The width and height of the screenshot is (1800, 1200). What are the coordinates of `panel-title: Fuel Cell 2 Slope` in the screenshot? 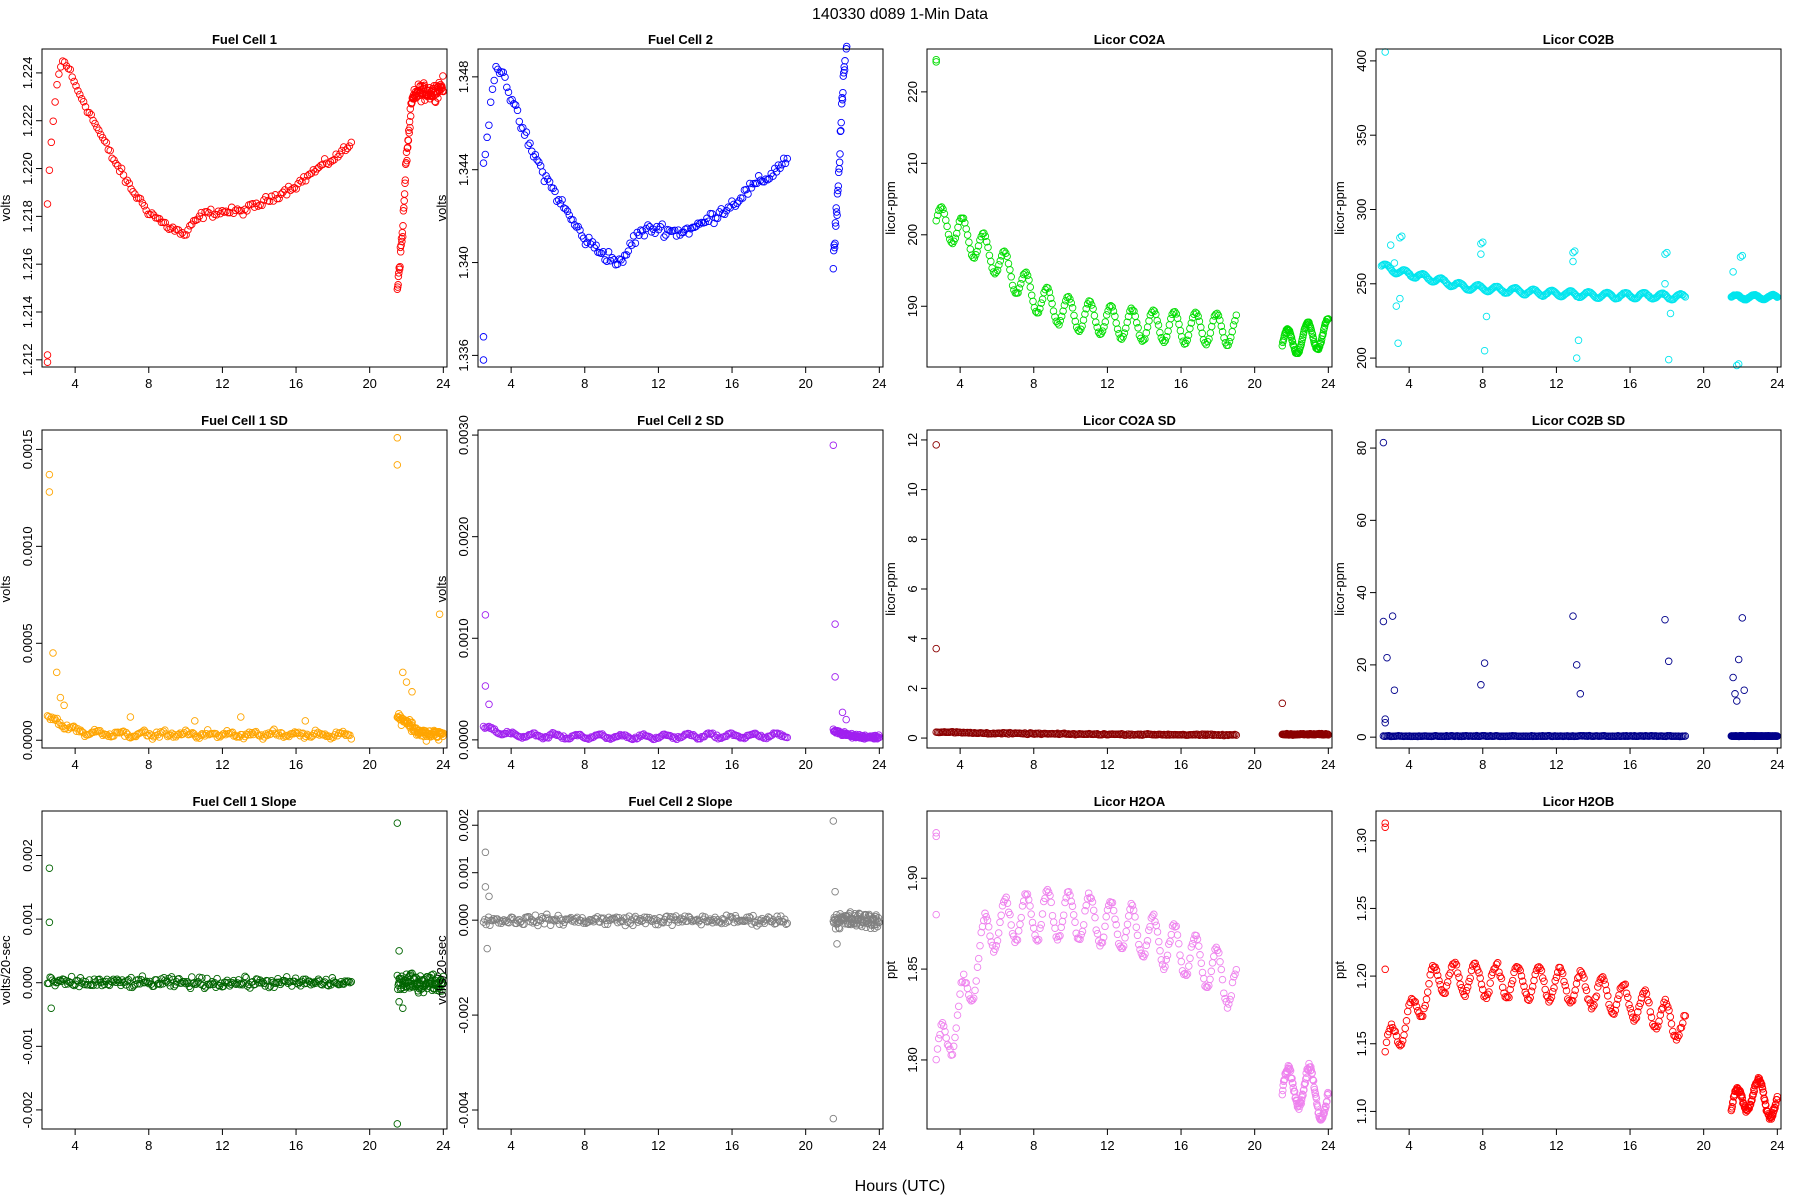 It's located at (680, 801).